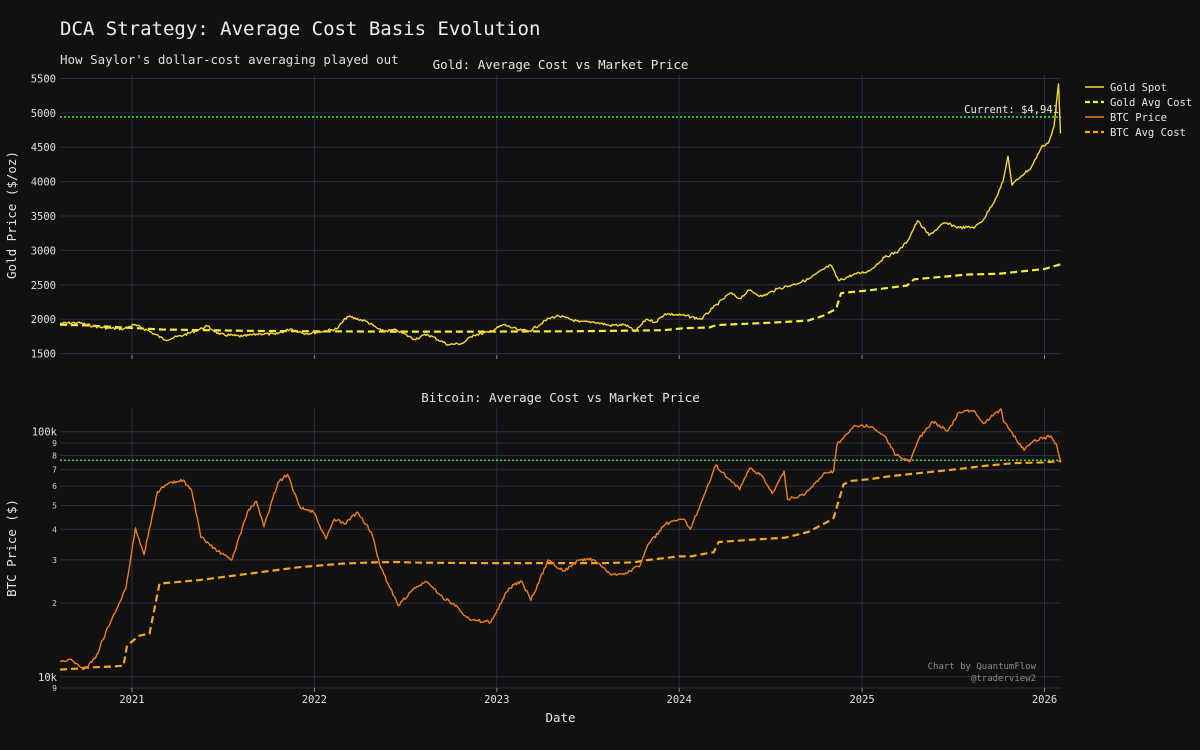 The height and width of the screenshot is (750, 1200). I want to click on y-tick-label: 6, so click(54, 486).